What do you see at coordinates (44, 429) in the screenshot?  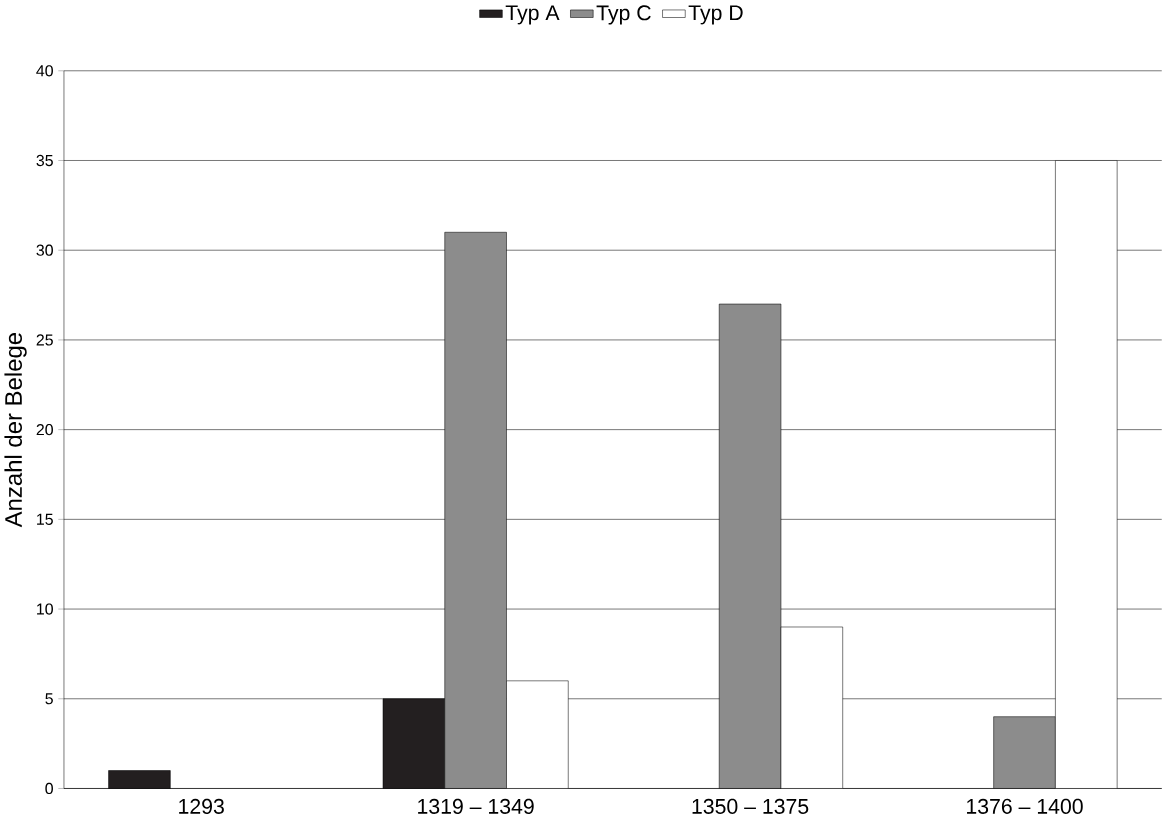 I see `y-tick-label: 20` at bounding box center [44, 429].